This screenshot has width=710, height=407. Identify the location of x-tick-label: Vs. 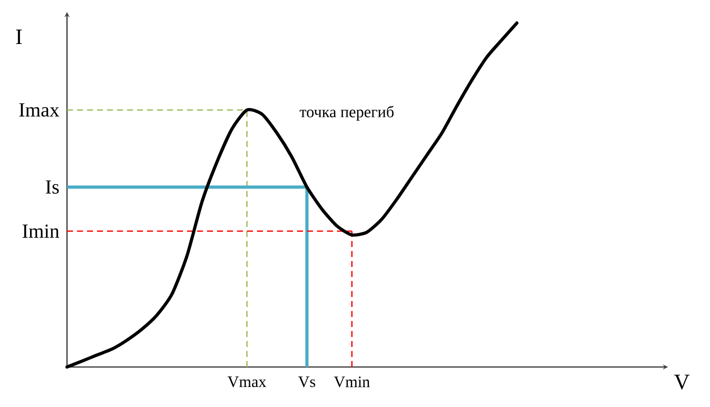
(307, 382).